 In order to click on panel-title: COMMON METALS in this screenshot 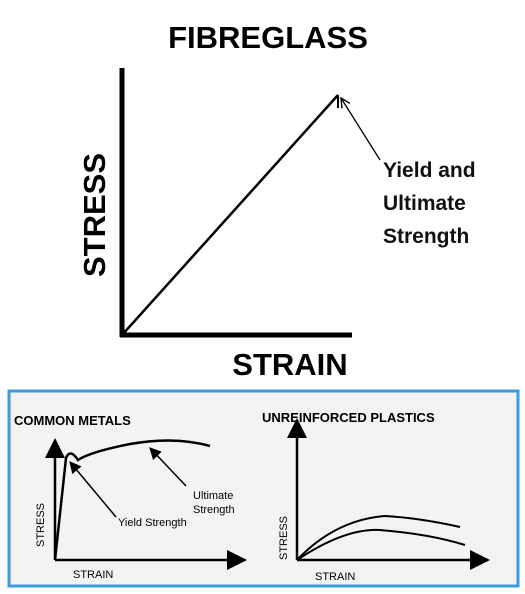, I will do `click(72, 420)`.